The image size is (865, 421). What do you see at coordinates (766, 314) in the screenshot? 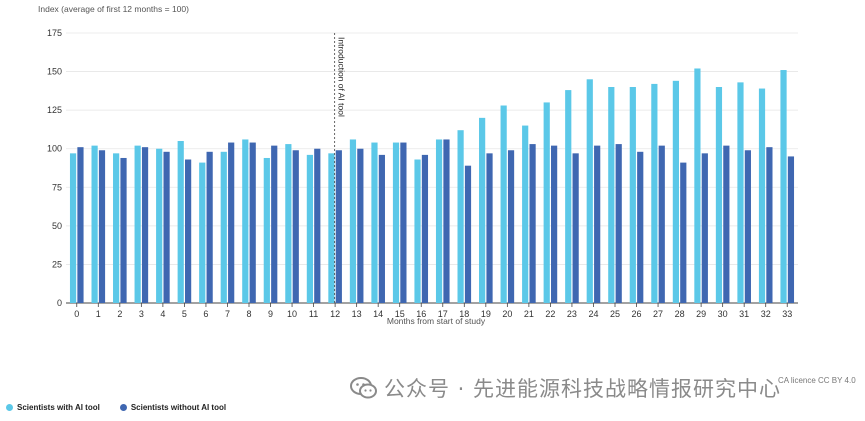
I see `x-tick-label: 32` at bounding box center [766, 314].